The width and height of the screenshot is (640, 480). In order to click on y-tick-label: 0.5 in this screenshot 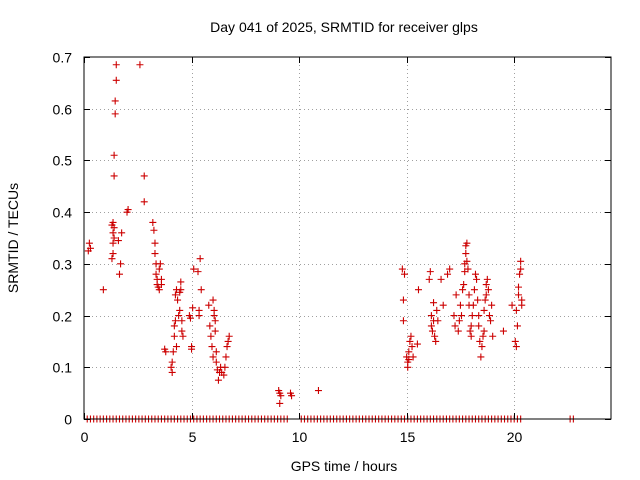, I will do `click(63, 161)`.